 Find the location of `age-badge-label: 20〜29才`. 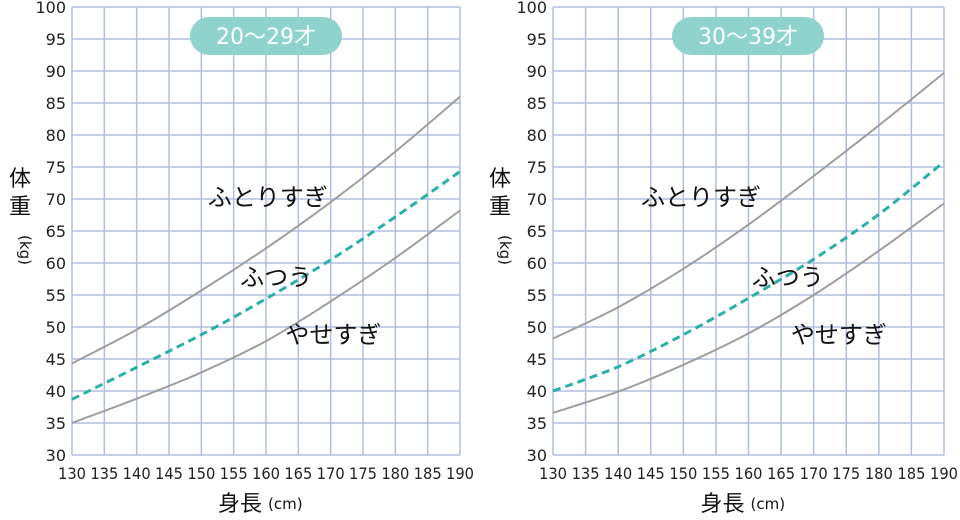

age-badge-label: 20〜29才 is located at coordinates (266, 37).